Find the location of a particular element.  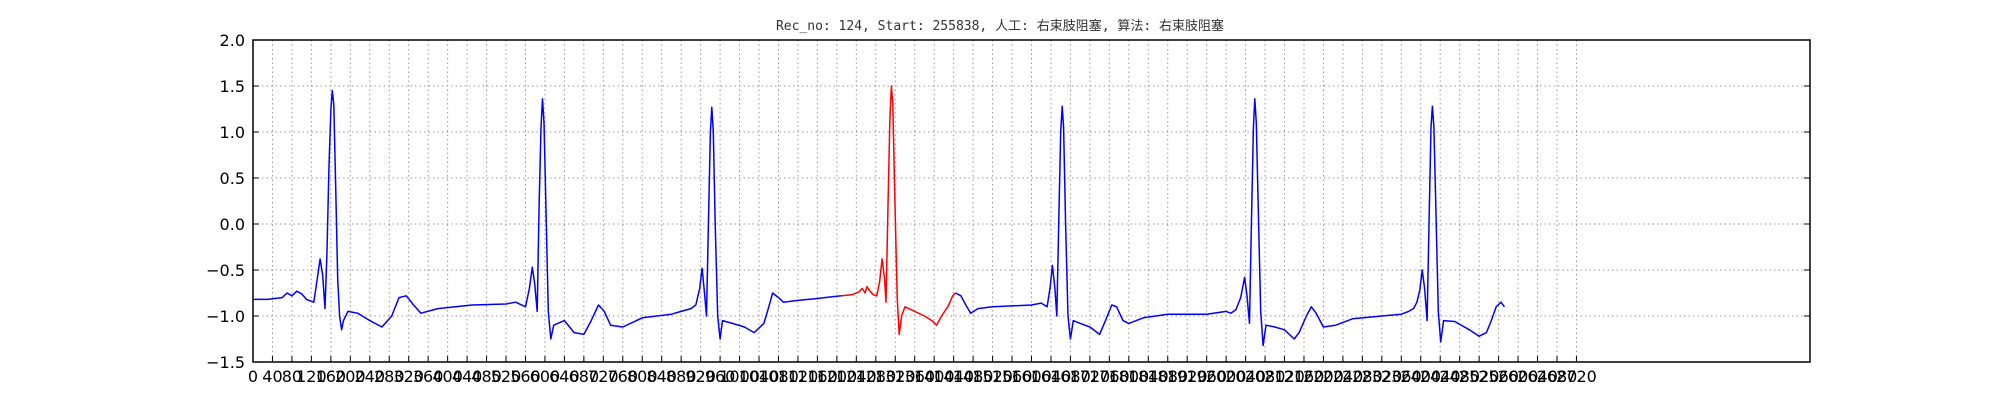

x-tick-label: 2640 is located at coordinates (1537, 376).